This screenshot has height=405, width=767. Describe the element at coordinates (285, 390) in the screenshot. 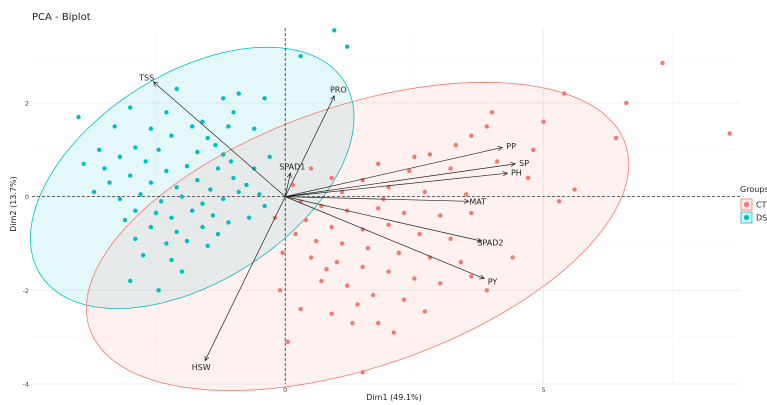

I see `x-tick-label: 0` at that location.